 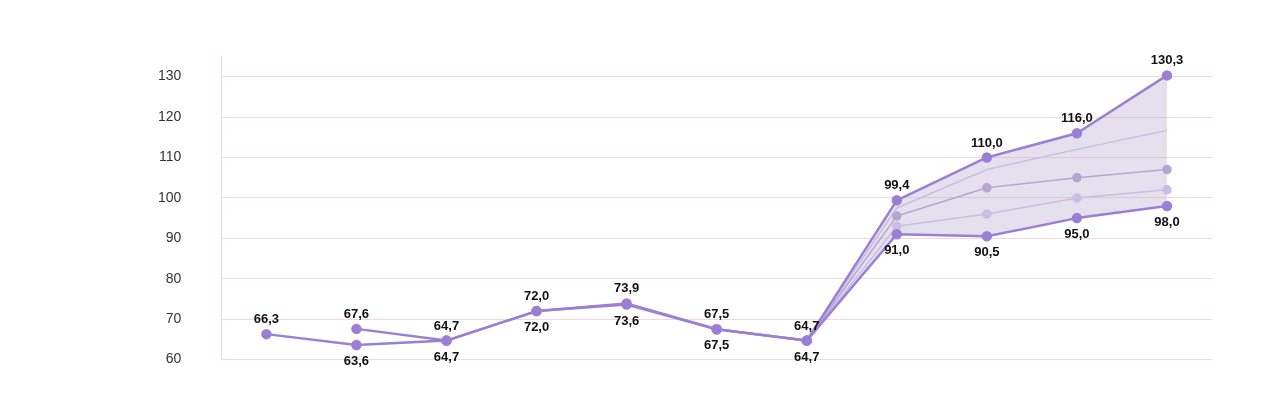 I want to click on y-tick-label: 80, so click(x=173, y=277).